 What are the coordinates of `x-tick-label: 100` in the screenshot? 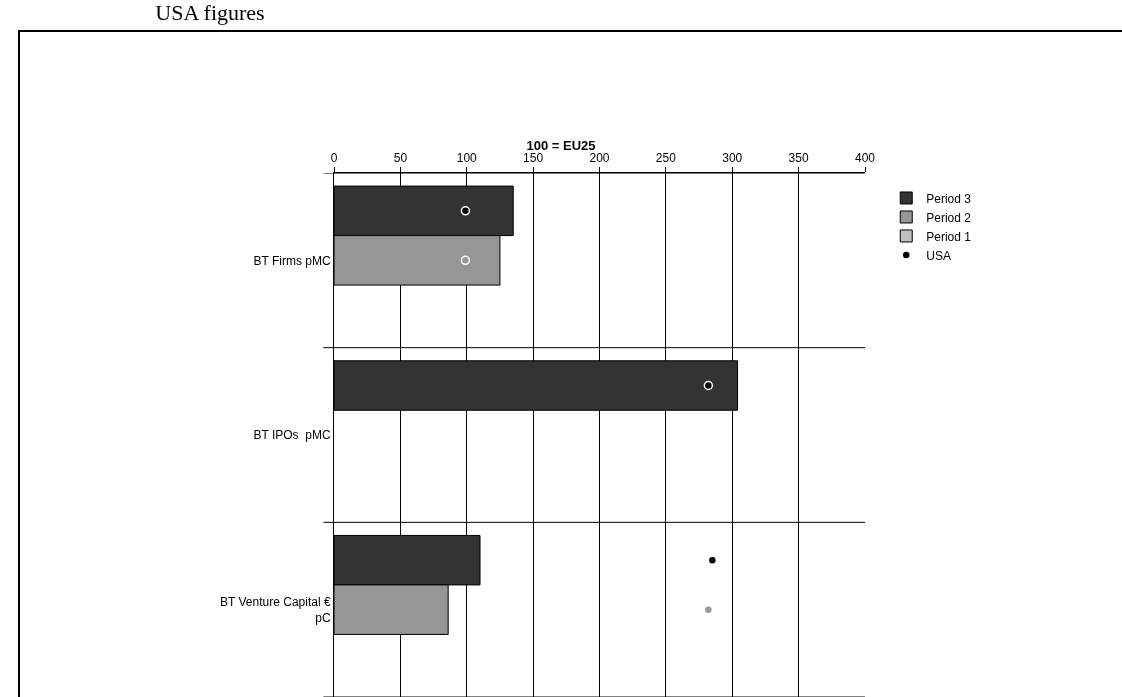 It's located at (467, 158).